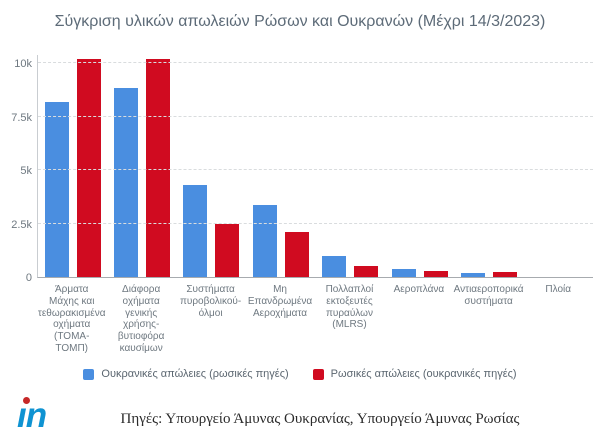  Describe the element at coordinates (419, 289) in the screenshot. I see `x-axis-category-label: Αεροπλάνα` at that location.